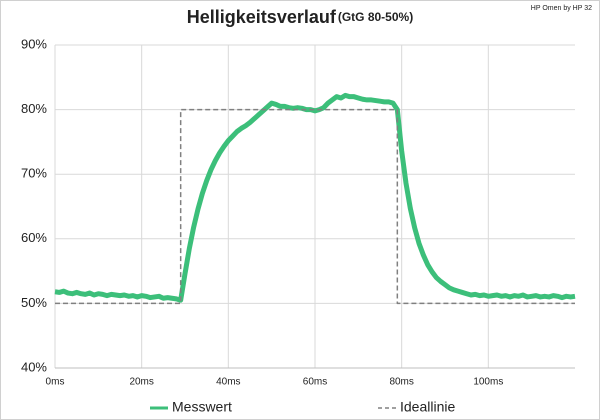 Image resolution: width=600 pixels, height=420 pixels. I want to click on legend-label: Ideallinie, so click(427, 407).